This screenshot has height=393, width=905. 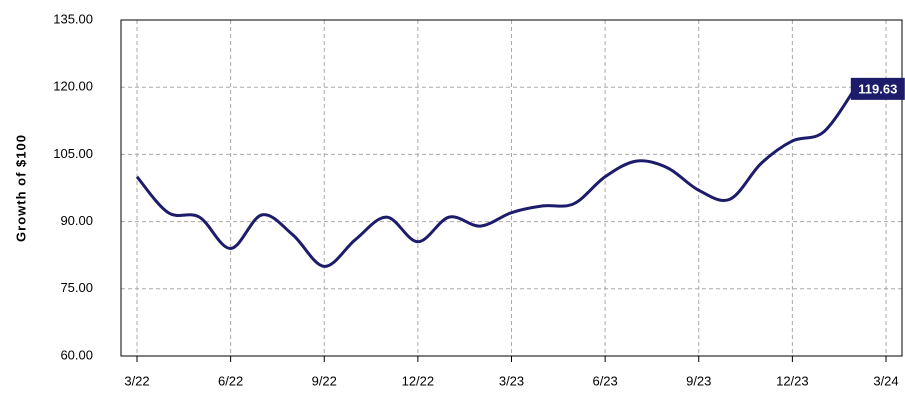 I want to click on x-tick-label: 12/22, so click(x=418, y=380).